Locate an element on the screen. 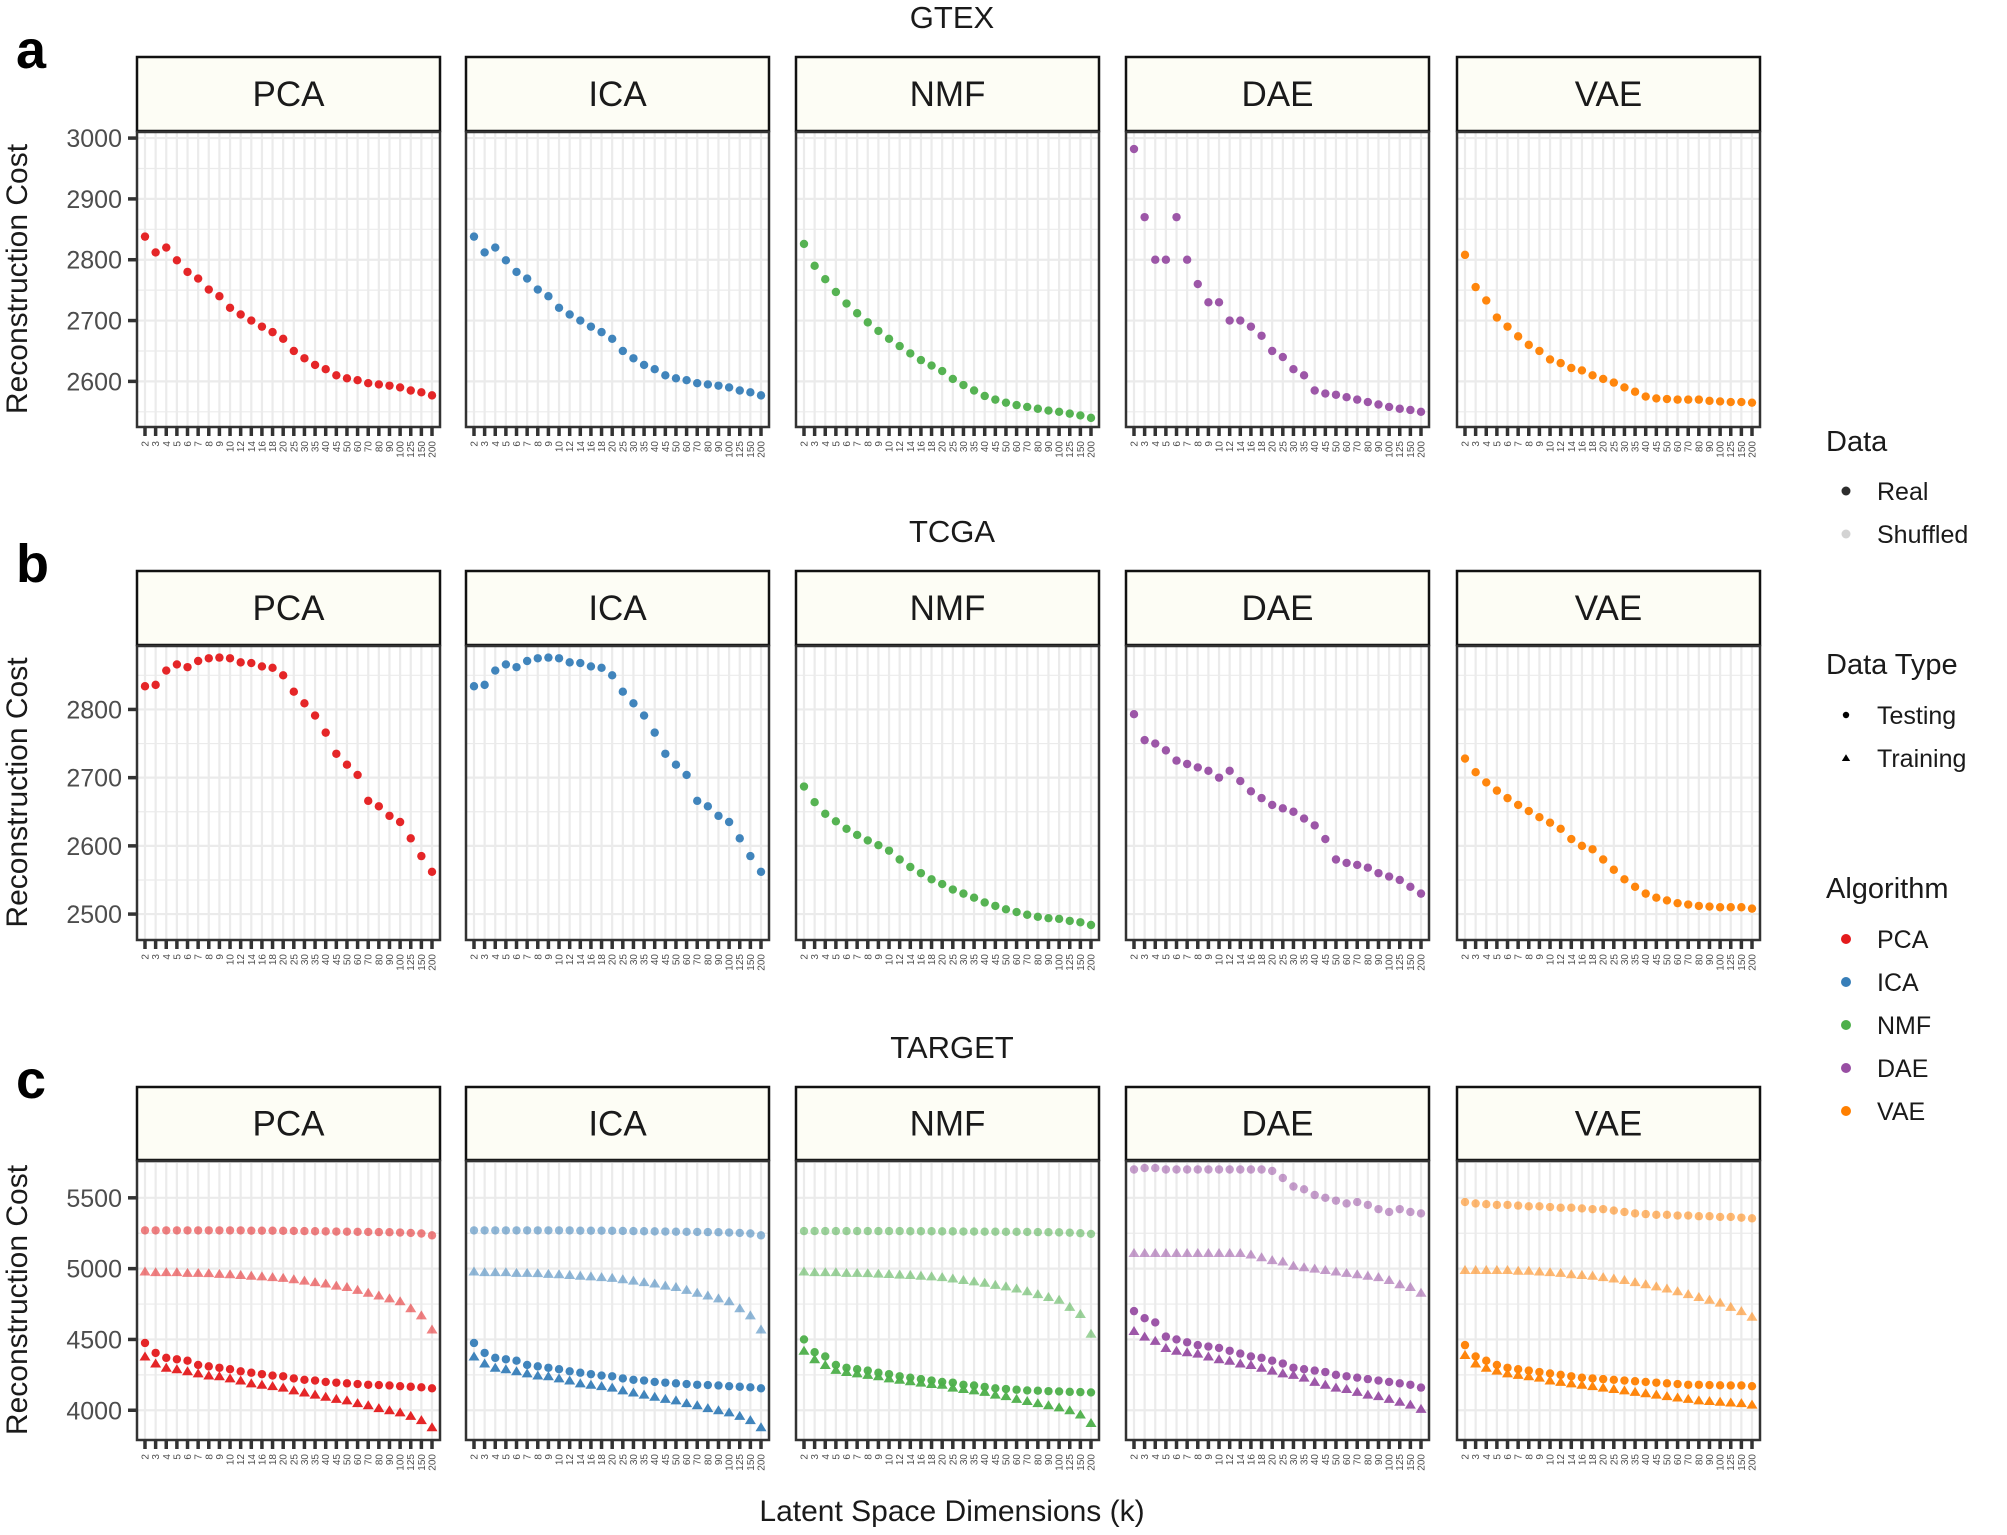 The image size is (2007, 1535). x-tick-label: 10 is located at coordinates (560, 960).